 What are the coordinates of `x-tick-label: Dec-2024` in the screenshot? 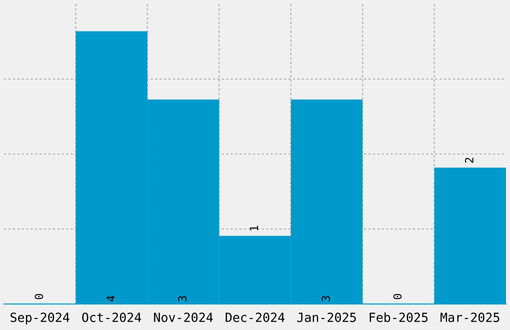 It's located at (255, 317).